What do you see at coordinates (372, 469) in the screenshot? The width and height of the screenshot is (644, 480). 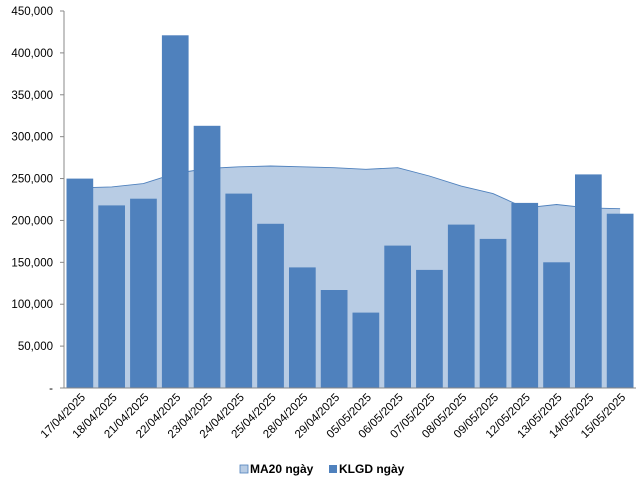 I see `legend-label-klgd: KLGD ngày` at bounding box center [372, 469].